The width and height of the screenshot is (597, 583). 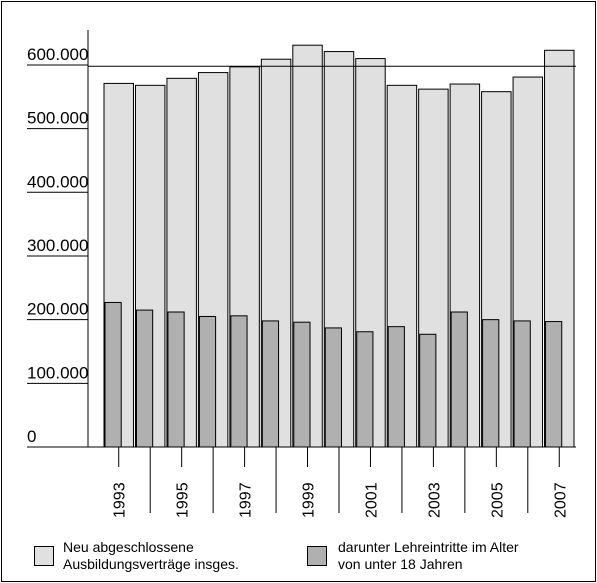 I want to click on x-tick-label: 2007, so click(x=560, y=500).